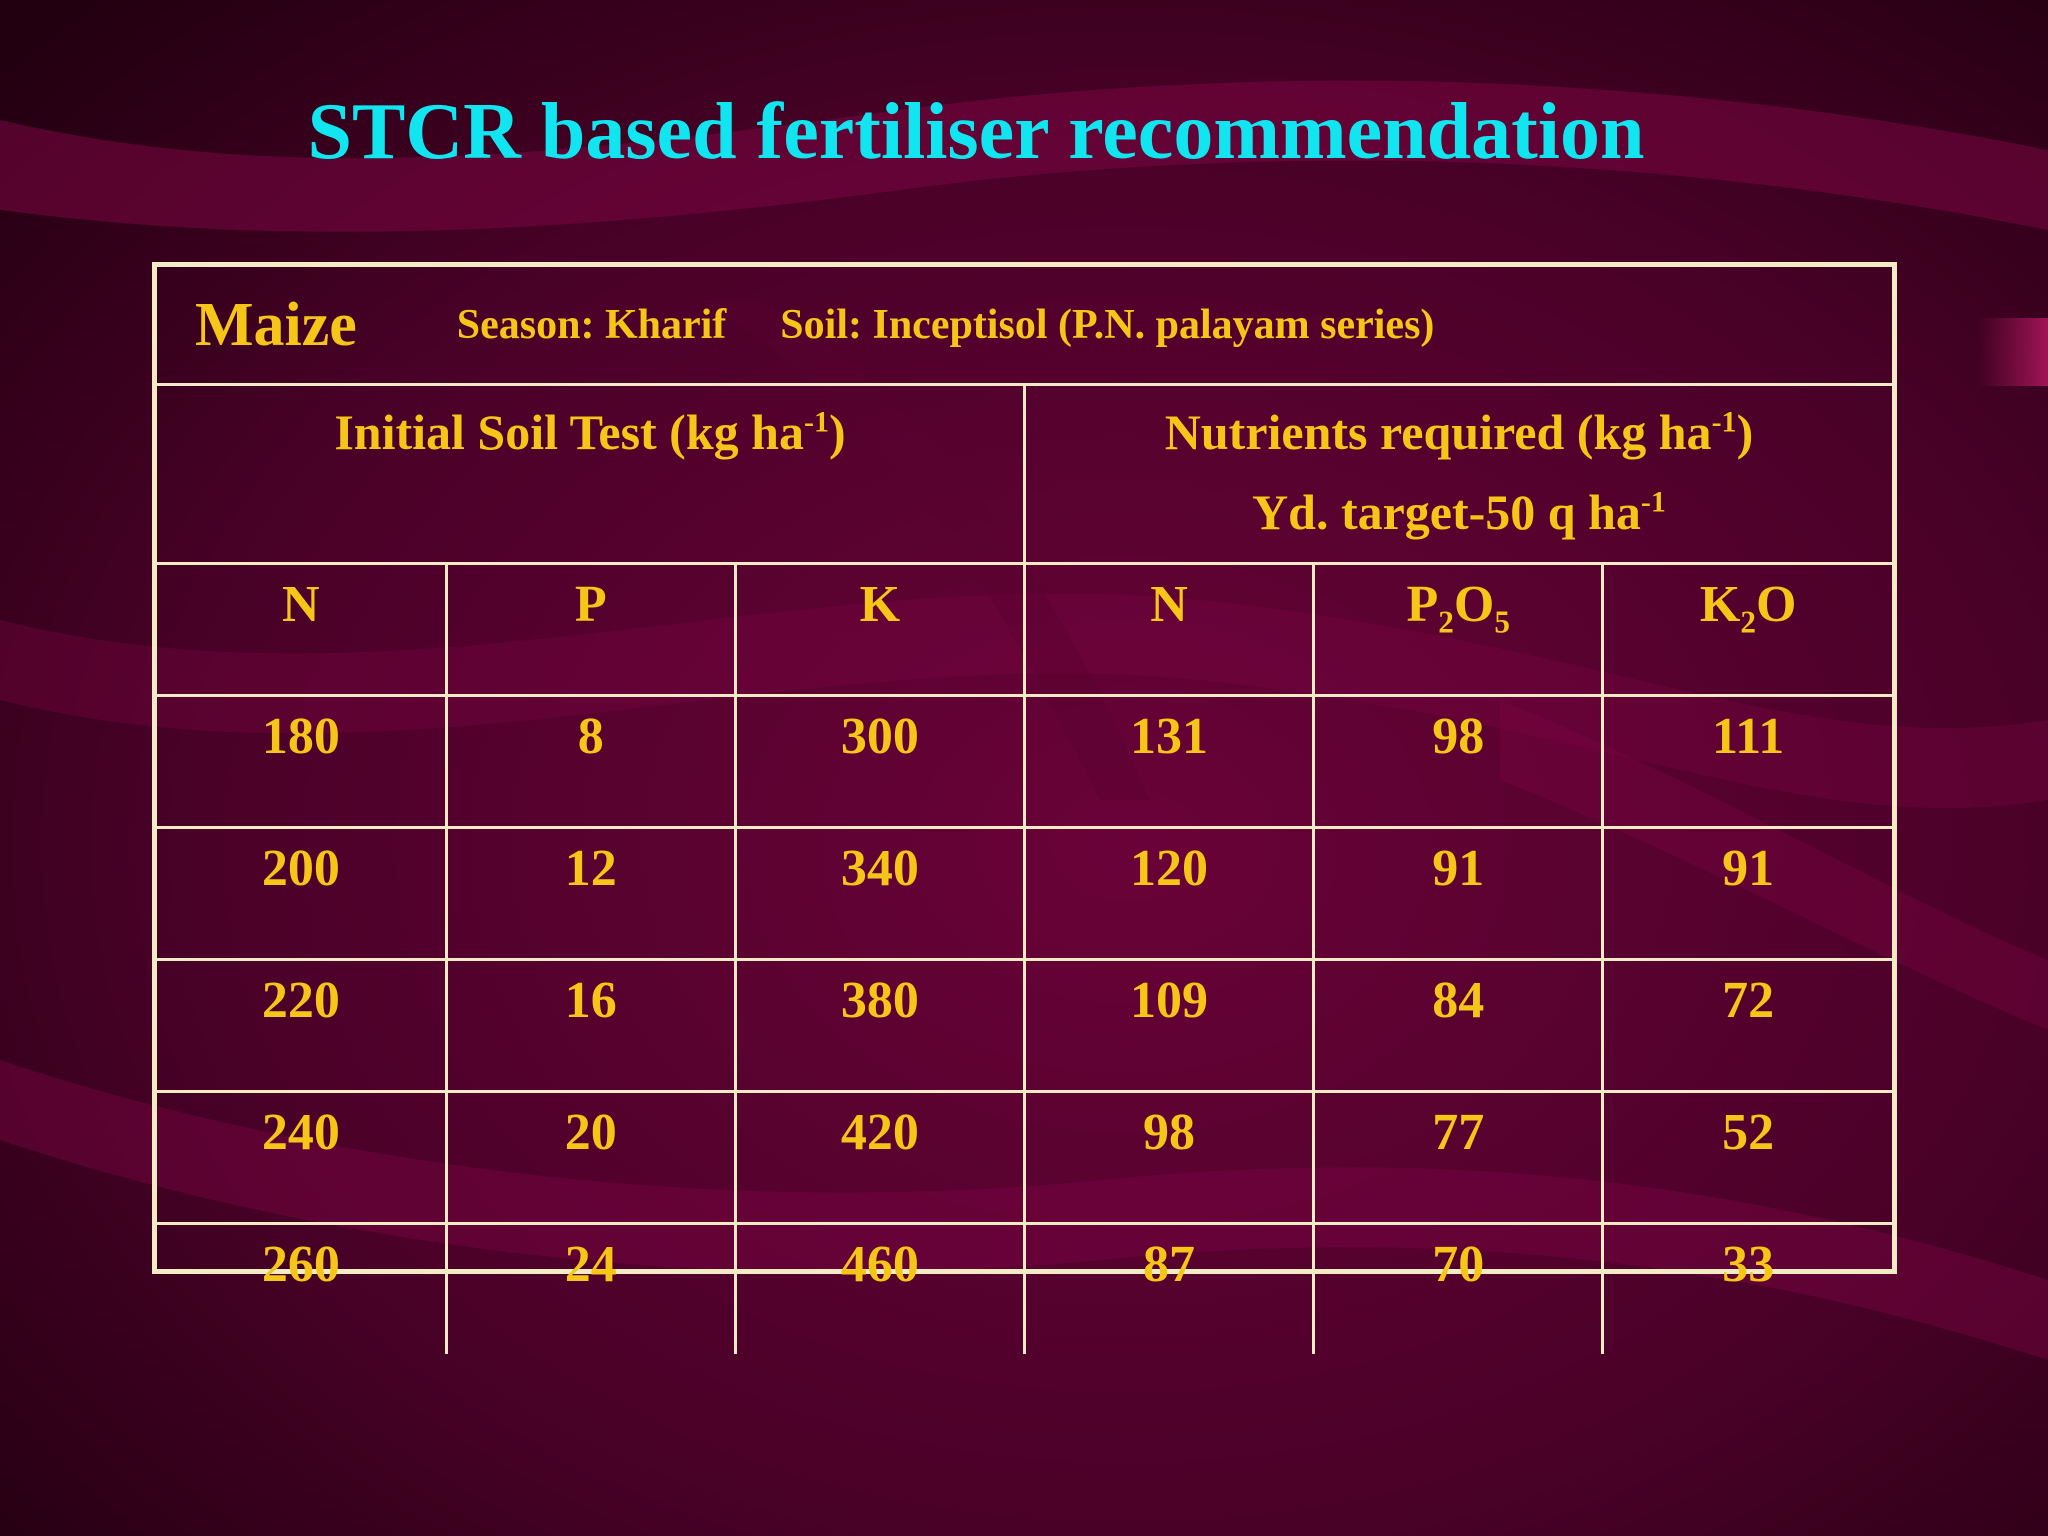 The height and width of the screenshot is (1536, 2048). I want to click on cell-p2o5: 91, so click(1458, 893).